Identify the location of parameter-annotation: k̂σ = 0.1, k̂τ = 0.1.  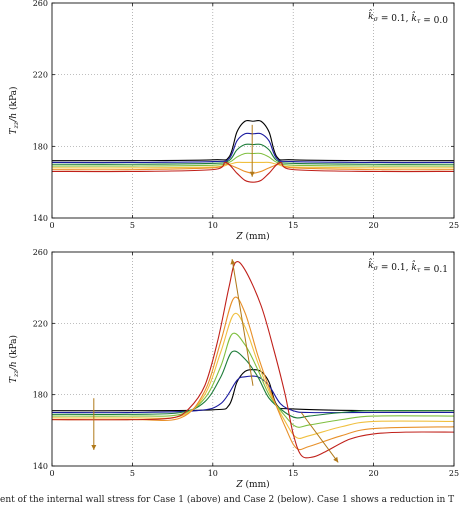
(408, 266).